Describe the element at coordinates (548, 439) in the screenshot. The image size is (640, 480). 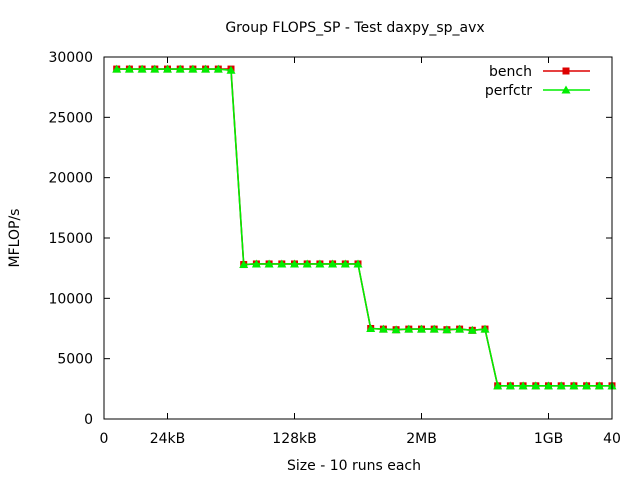
I see `x-tick-label: 1GB` at that location.